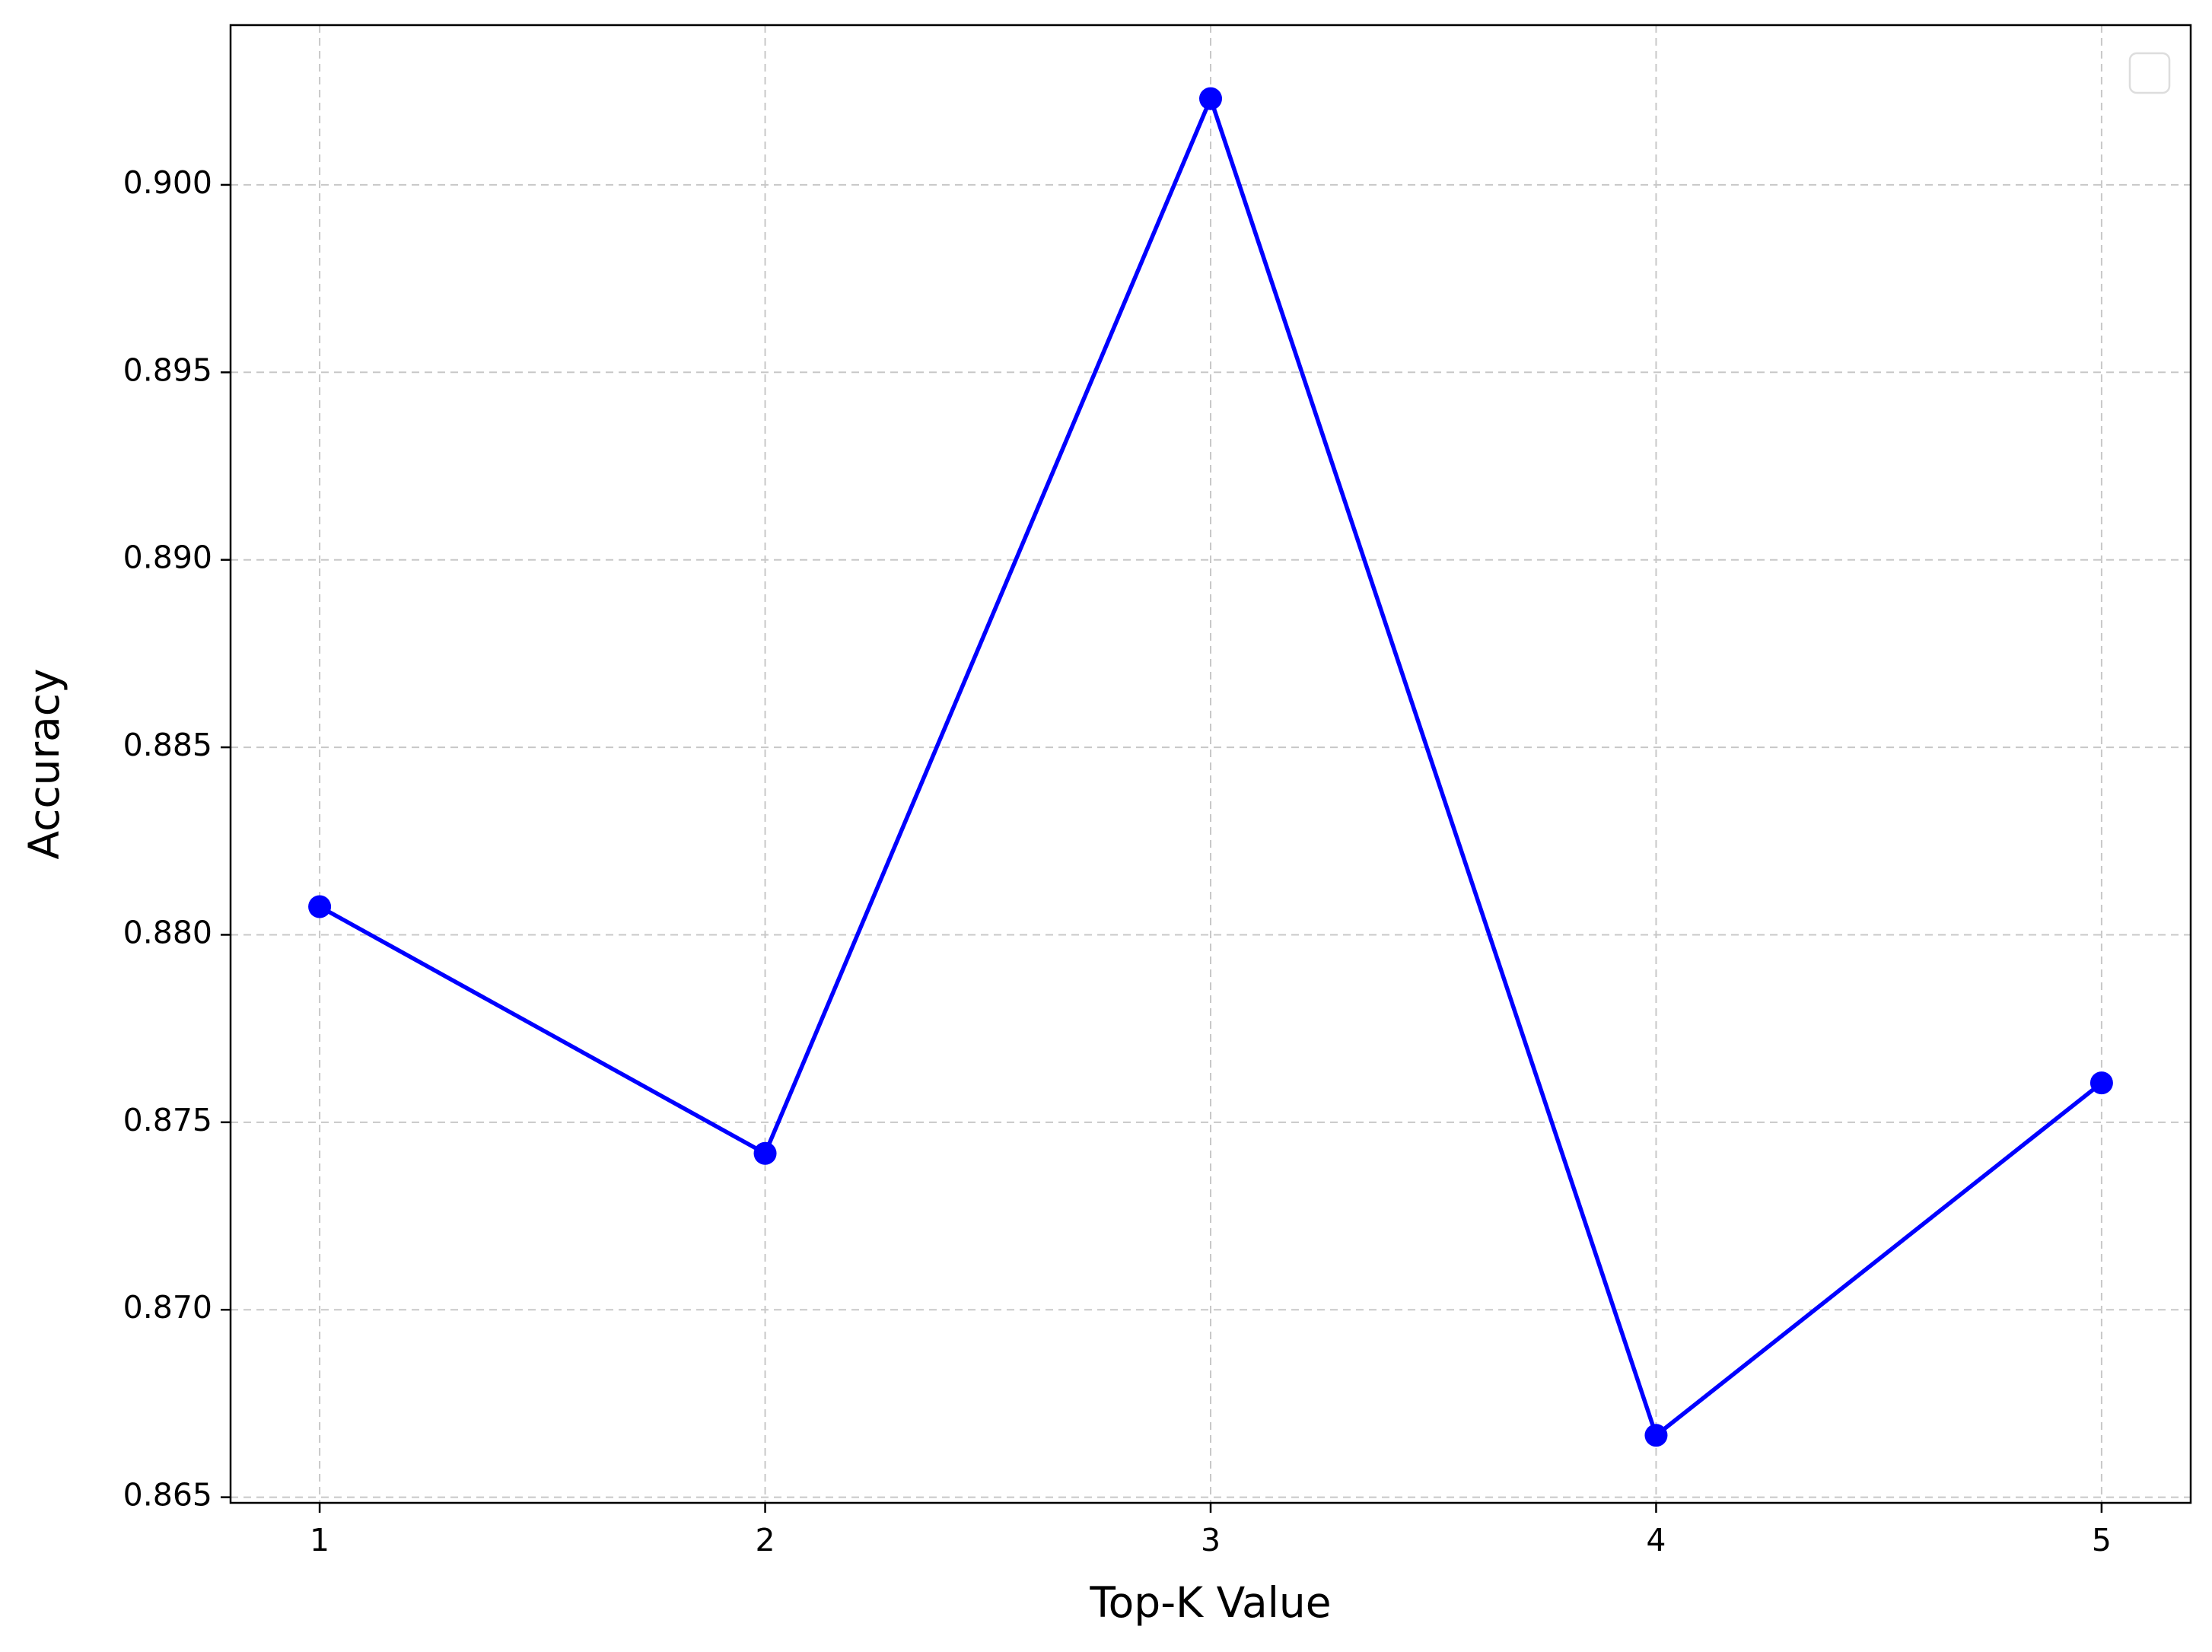 This screenshot has width=2212, height=1652. I want to click on y-tick-label: 0.890, so click(167, 558).